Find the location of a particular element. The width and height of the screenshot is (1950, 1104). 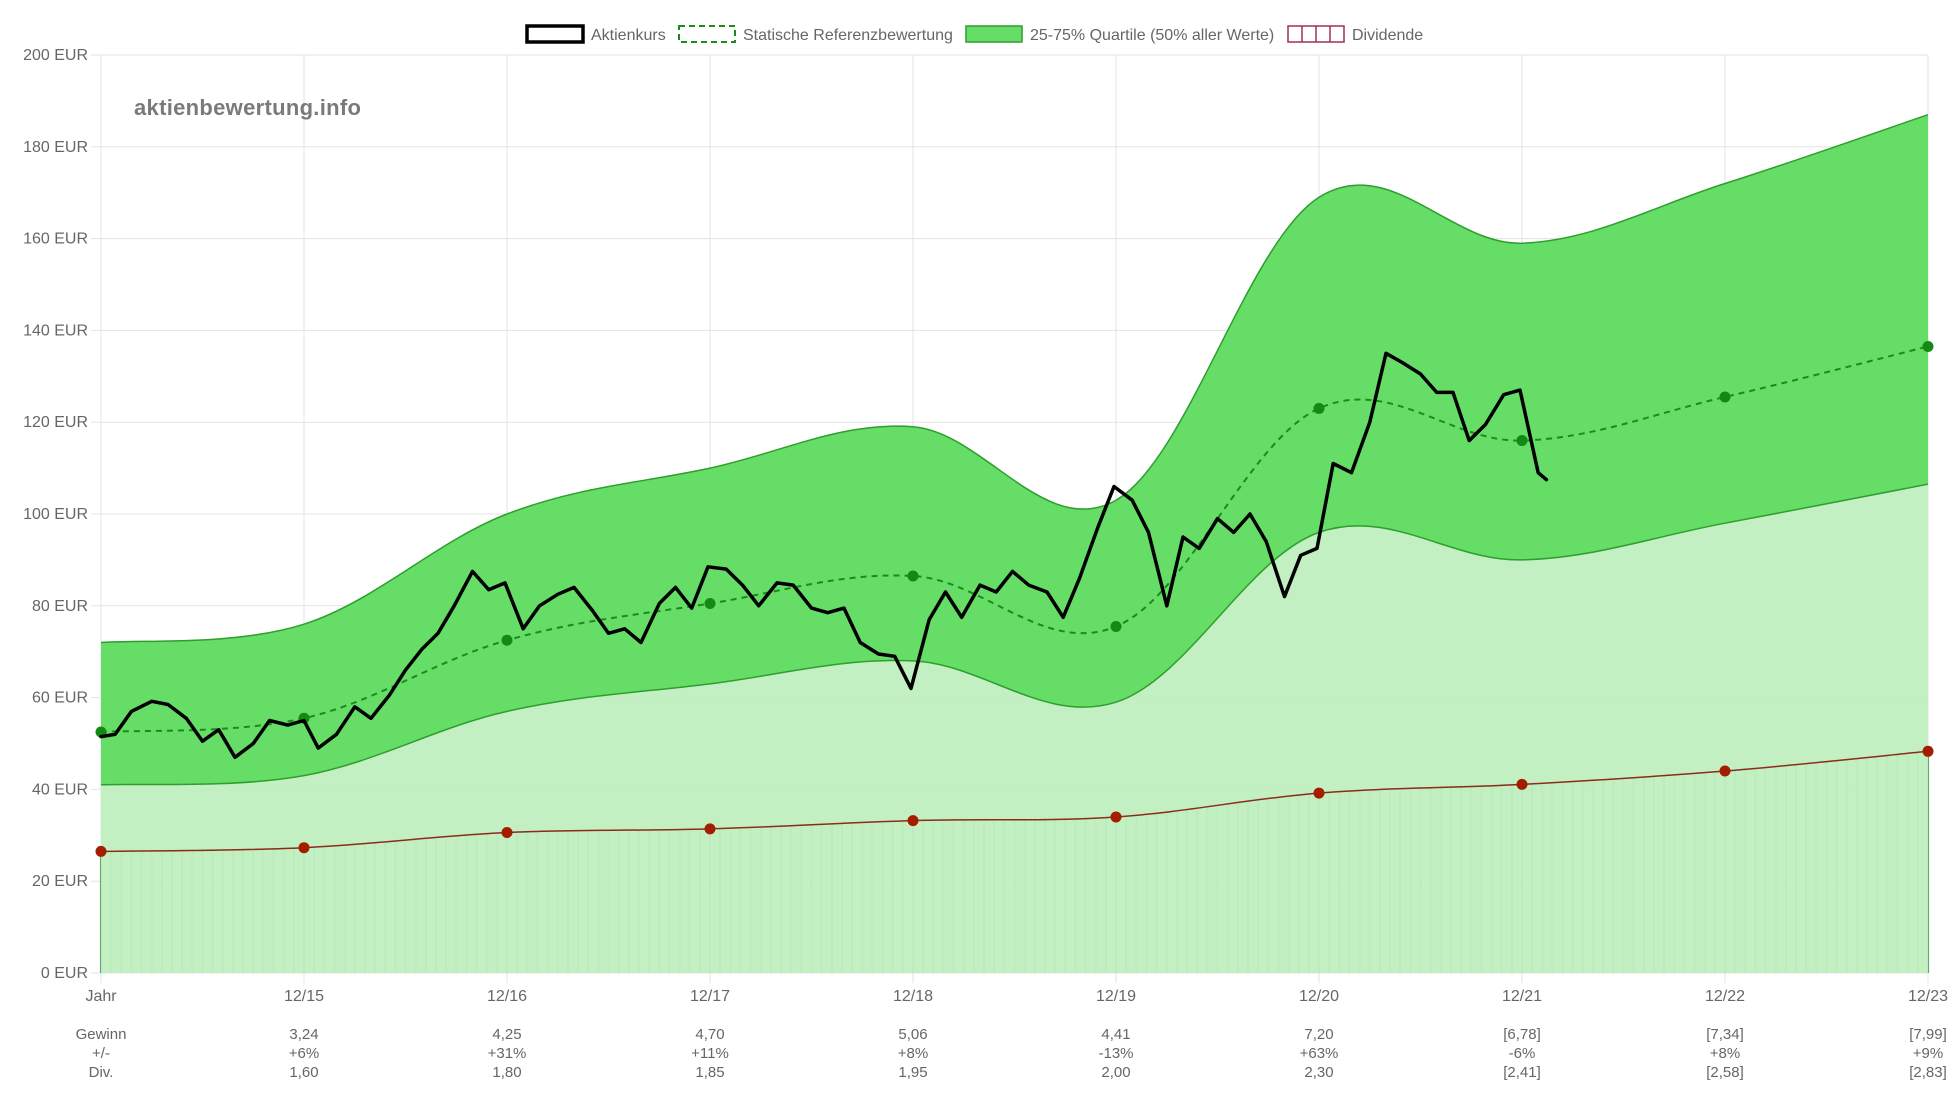

table-cell: 2,30 is located at coordinates (1318, 1072).